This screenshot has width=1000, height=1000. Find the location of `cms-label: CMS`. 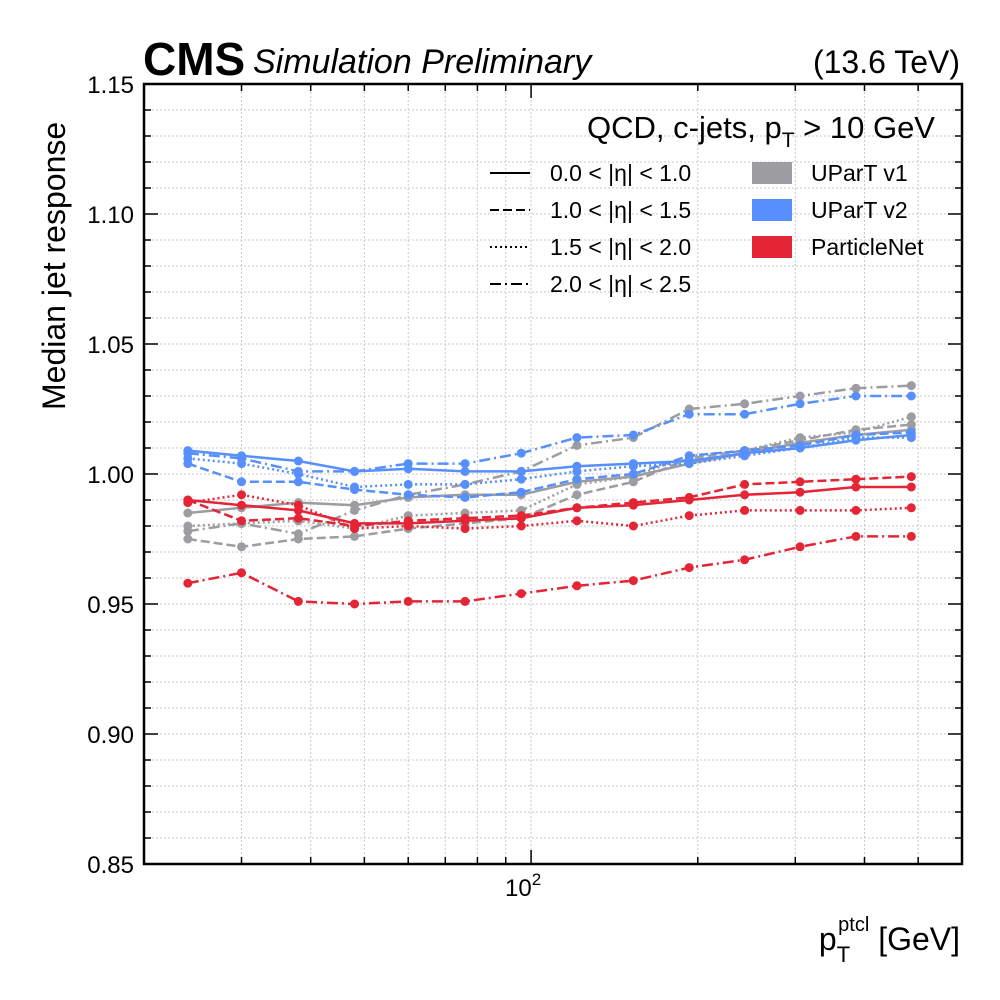

cms-label: CMS is located at coordinates (194, 59).